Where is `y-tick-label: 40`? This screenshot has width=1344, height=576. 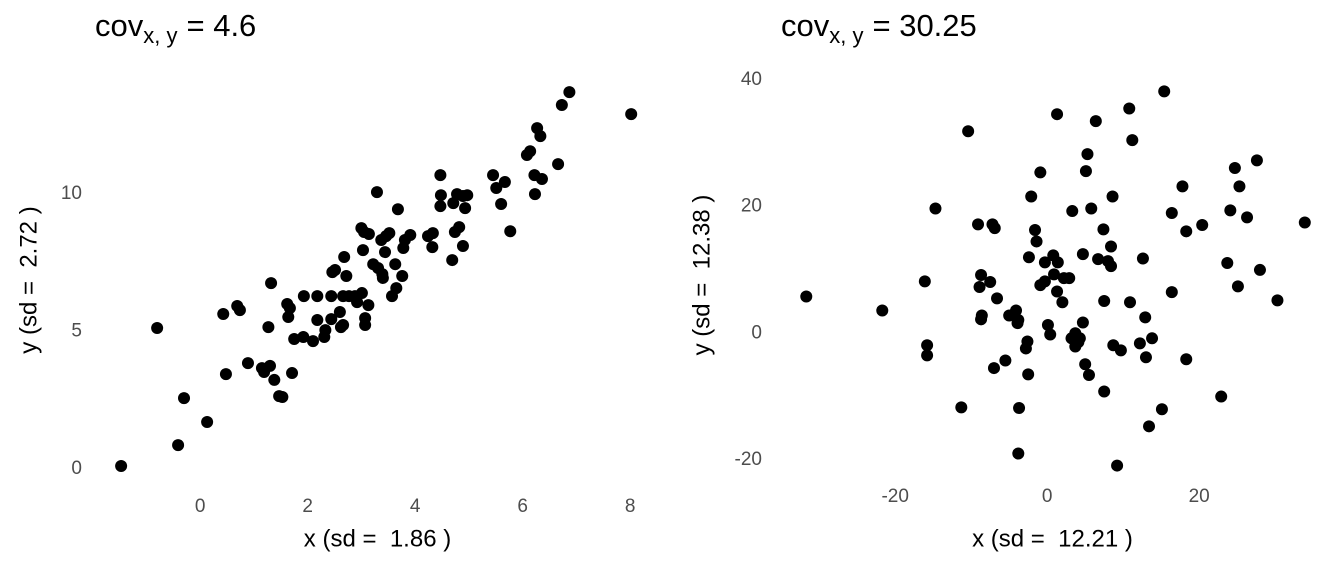
y-tick-label: 40 is located at coordinates (751, 79).